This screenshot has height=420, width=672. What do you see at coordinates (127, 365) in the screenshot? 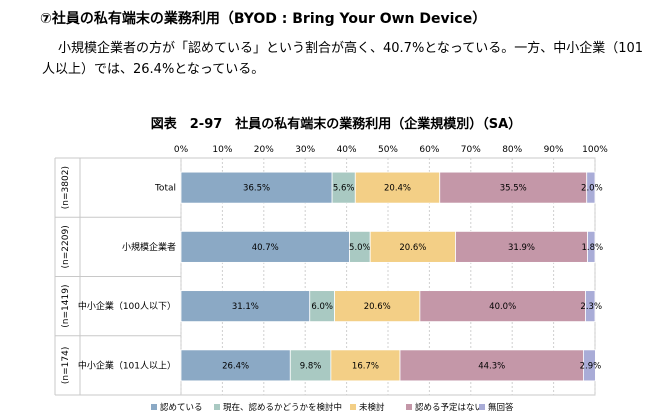
I see `category-label: 中小企業（101人以上）` at bounding box center [127, 365].